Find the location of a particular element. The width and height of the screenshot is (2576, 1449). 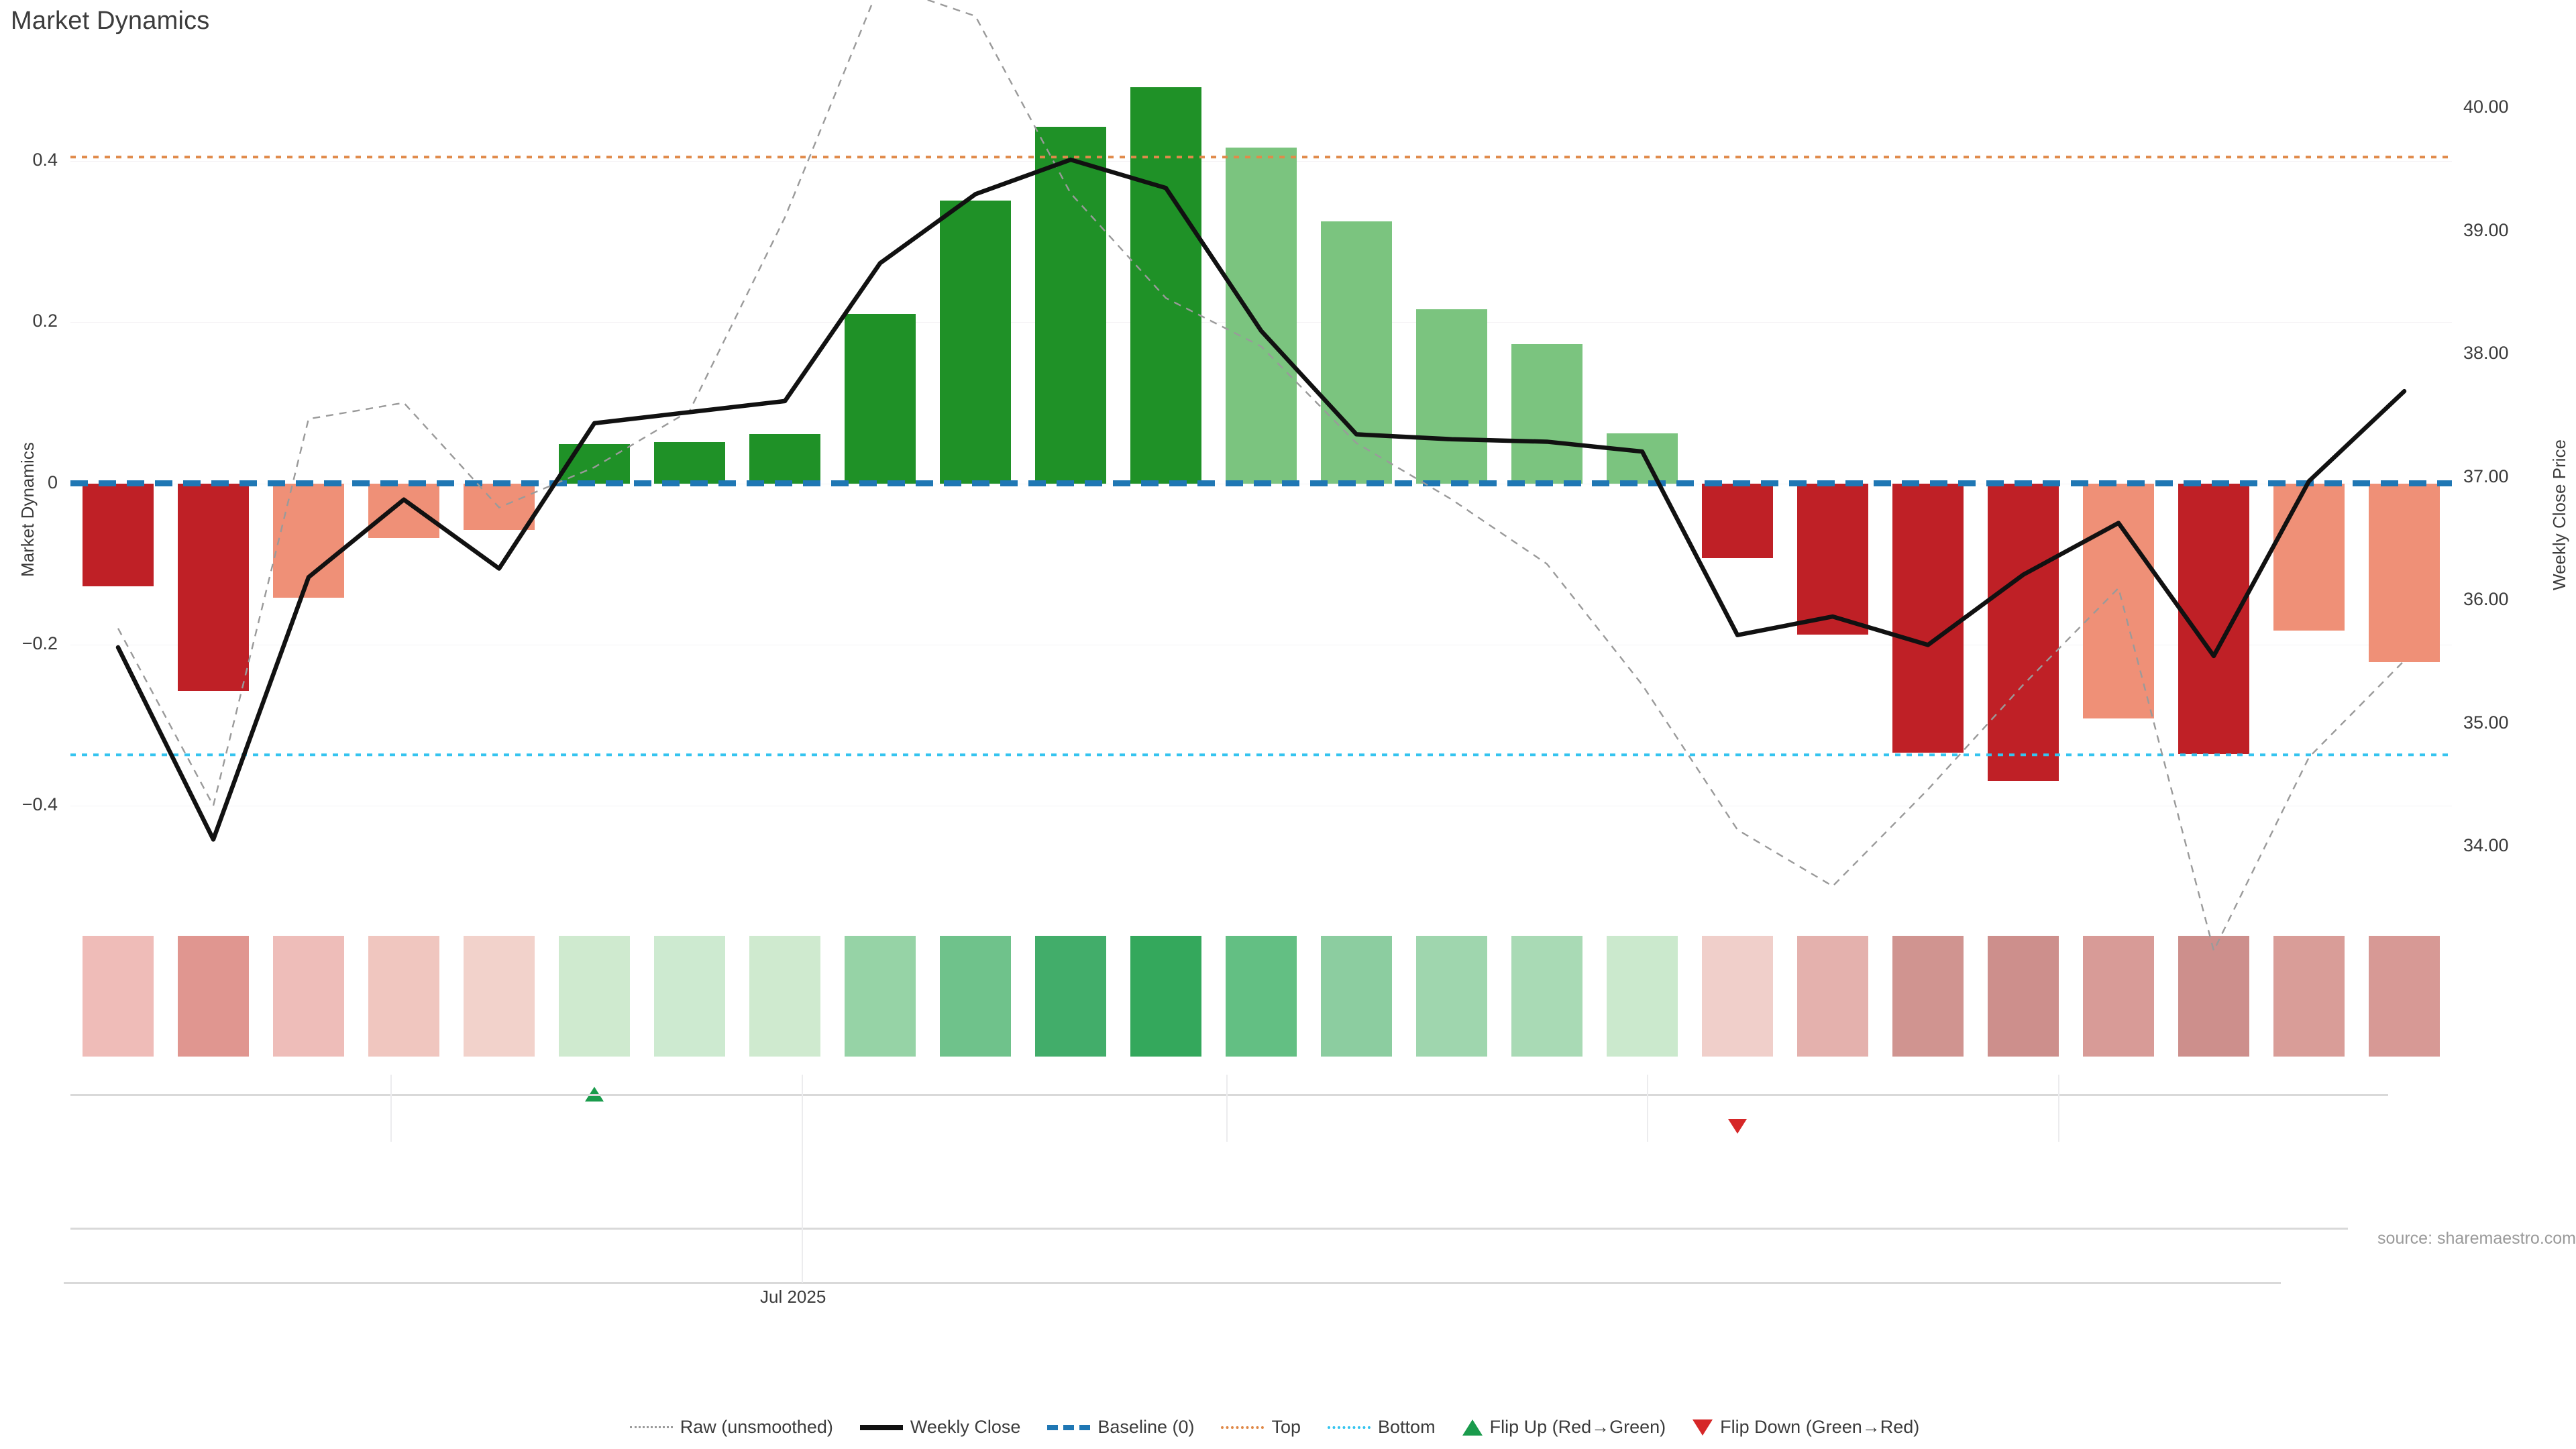

legend-label: Flip Up (Red→Green) is located at coordinates (1577, 1427).